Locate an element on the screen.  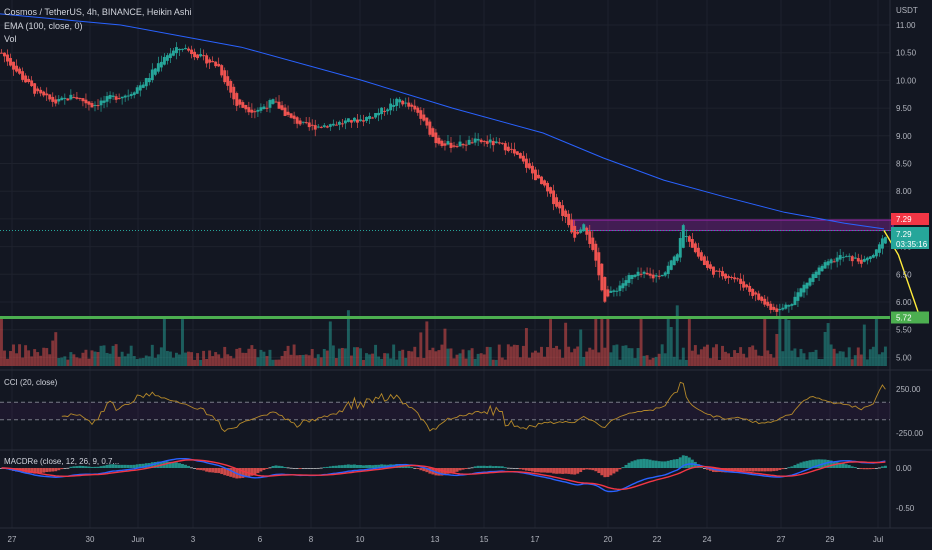
volume-legend: Vol is located at coordinates (10, 39).